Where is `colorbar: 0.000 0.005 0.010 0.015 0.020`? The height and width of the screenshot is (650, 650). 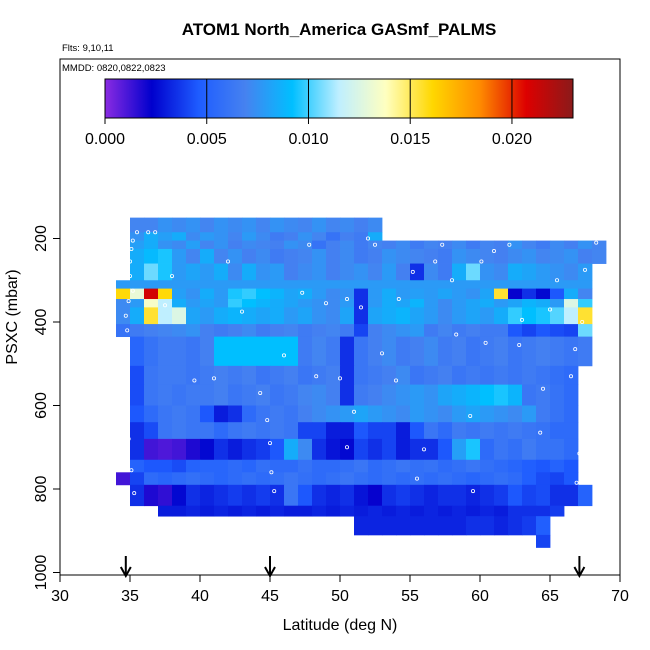 colorbar: 0.000 0.005 0.010 0.015 0.020 is located at coordinates (329, 113).